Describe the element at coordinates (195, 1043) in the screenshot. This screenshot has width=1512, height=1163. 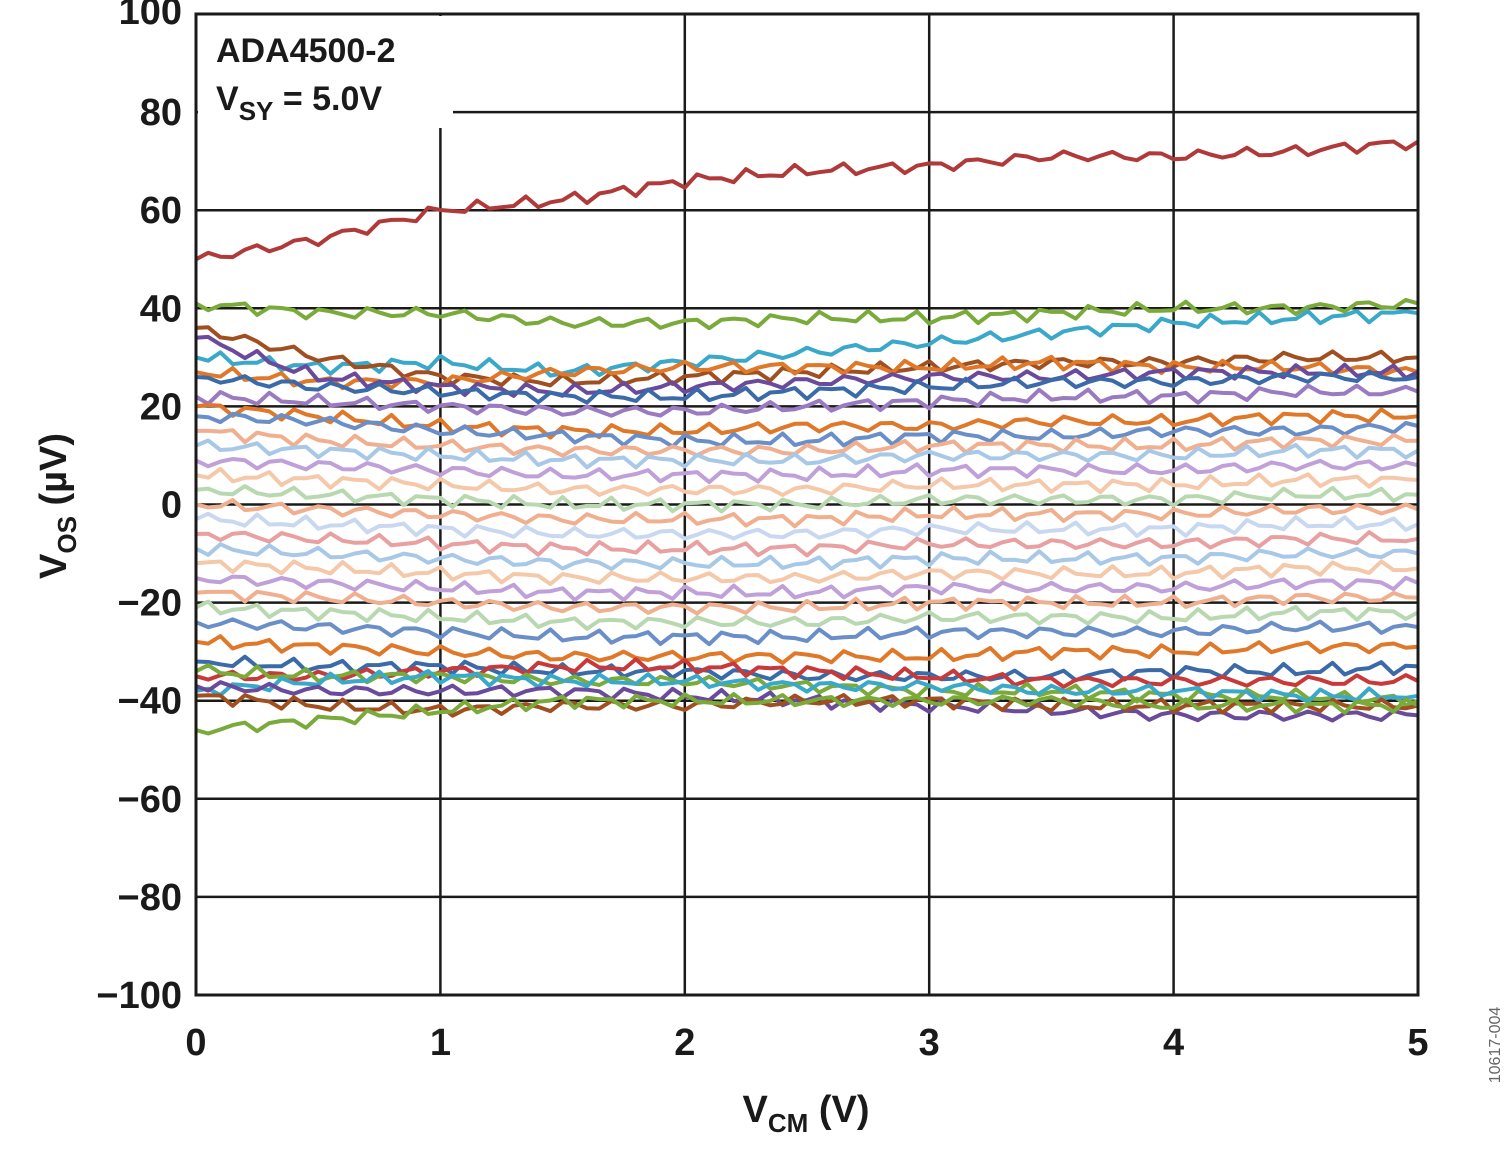
I see `x-tick-label: 0` at that location.